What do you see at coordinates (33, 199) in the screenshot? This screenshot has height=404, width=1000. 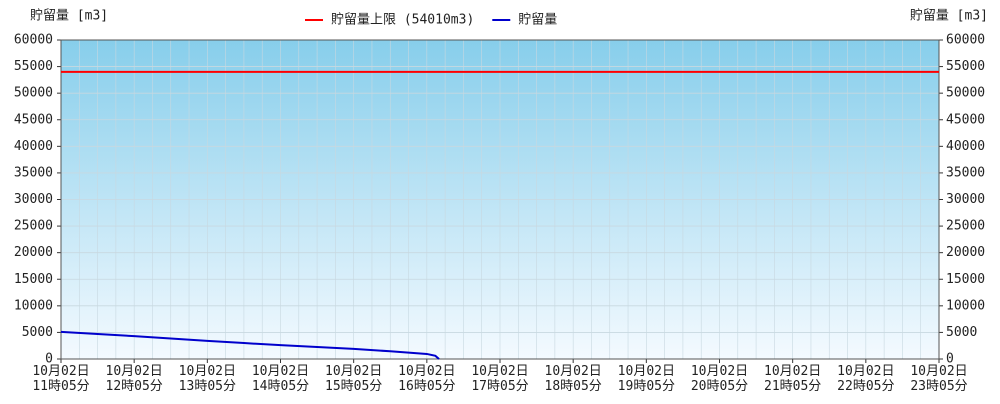 I see `y-tick-label: 30000` at bounding box center [33, 199].